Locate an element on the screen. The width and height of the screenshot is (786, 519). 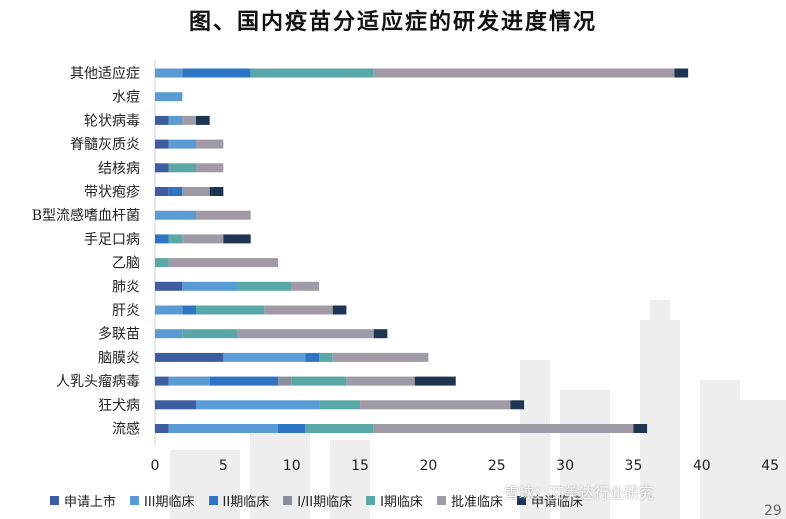
legend-label: III期临床 is located at coordinates (169, 502).